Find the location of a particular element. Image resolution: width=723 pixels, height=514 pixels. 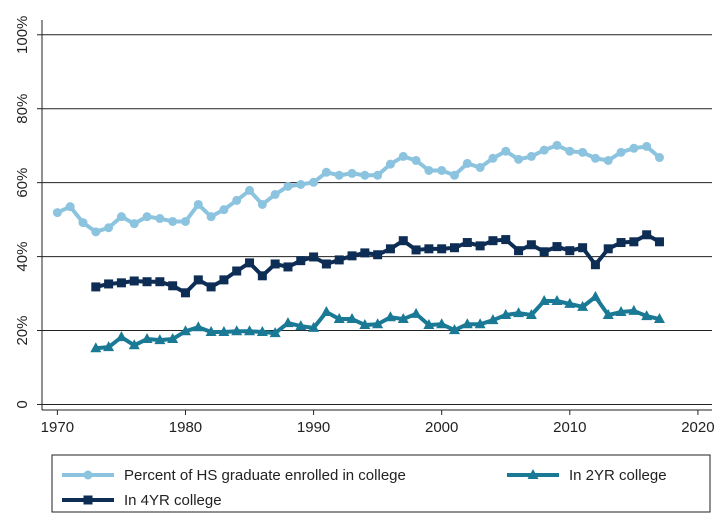

x-tick-label: 1970 is located at coordinates (57, 427).